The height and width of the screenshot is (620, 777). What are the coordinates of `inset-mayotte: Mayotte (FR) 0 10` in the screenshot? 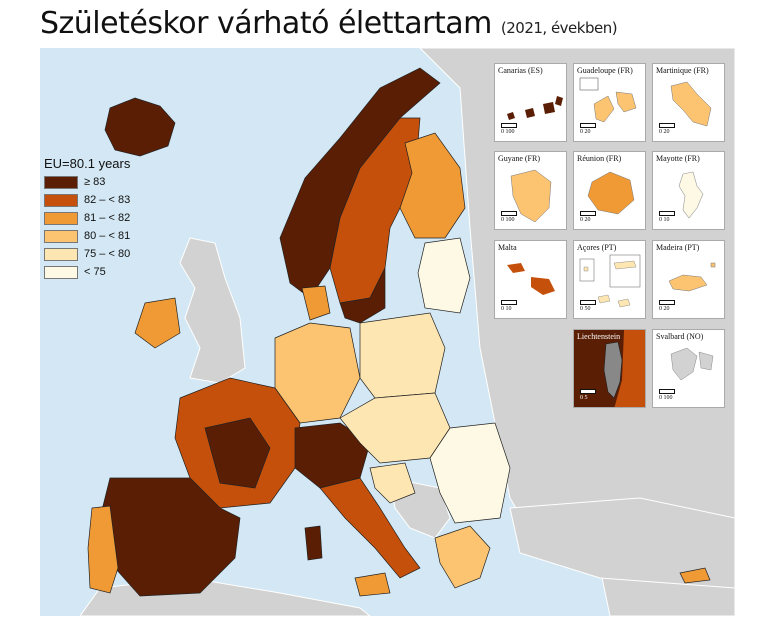 It's located at (688, 190).